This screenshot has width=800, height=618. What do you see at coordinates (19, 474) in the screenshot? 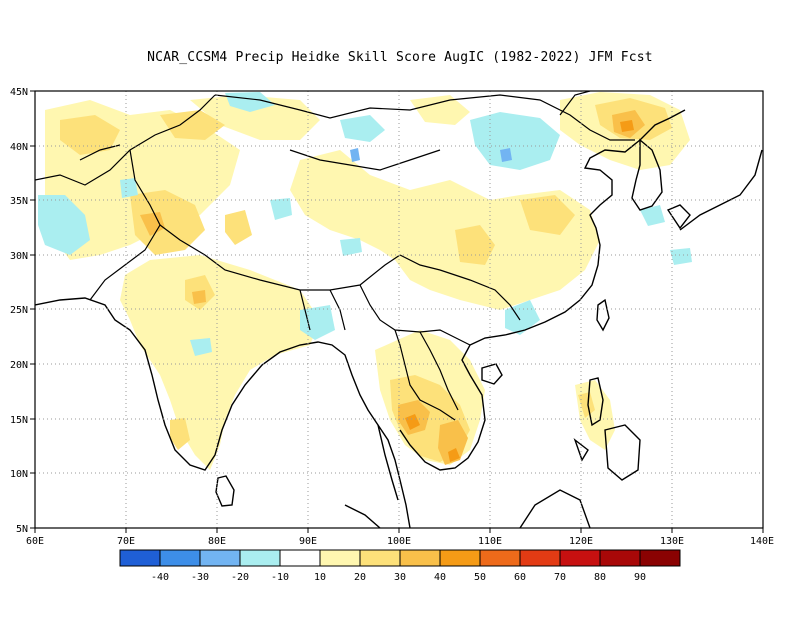
I see `lat-tick-label: 10N` at bounding box center [19, 474].